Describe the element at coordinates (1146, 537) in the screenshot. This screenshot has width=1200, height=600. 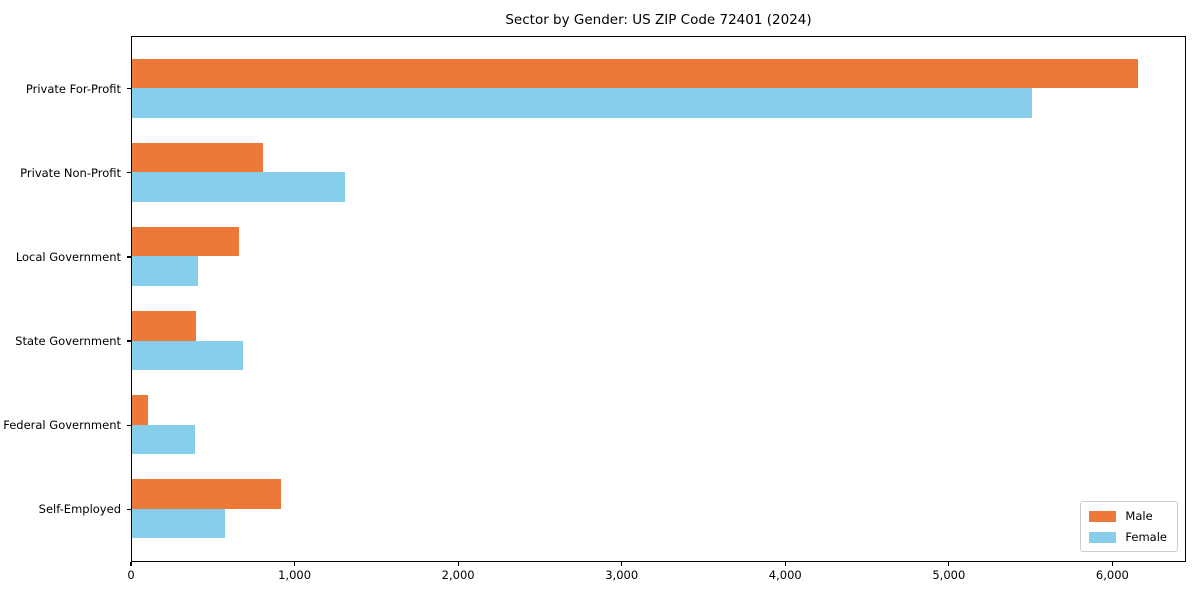
I see `legend-label-female: Female` at that location.